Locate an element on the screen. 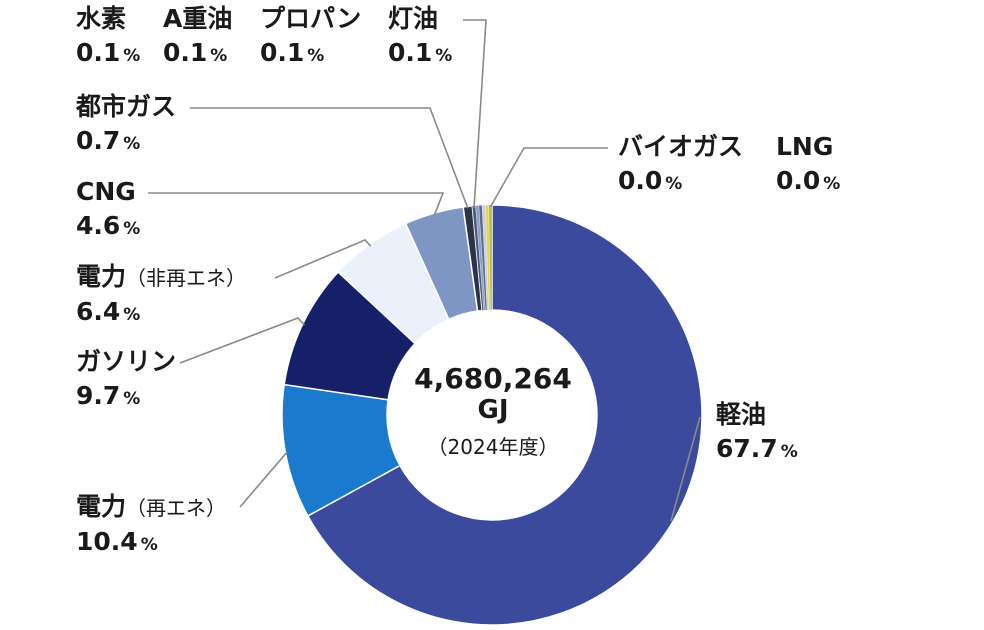 The height and width of the screenshot is (630, 984). label-biogas-unit: % is located at coordinates (674, 184).